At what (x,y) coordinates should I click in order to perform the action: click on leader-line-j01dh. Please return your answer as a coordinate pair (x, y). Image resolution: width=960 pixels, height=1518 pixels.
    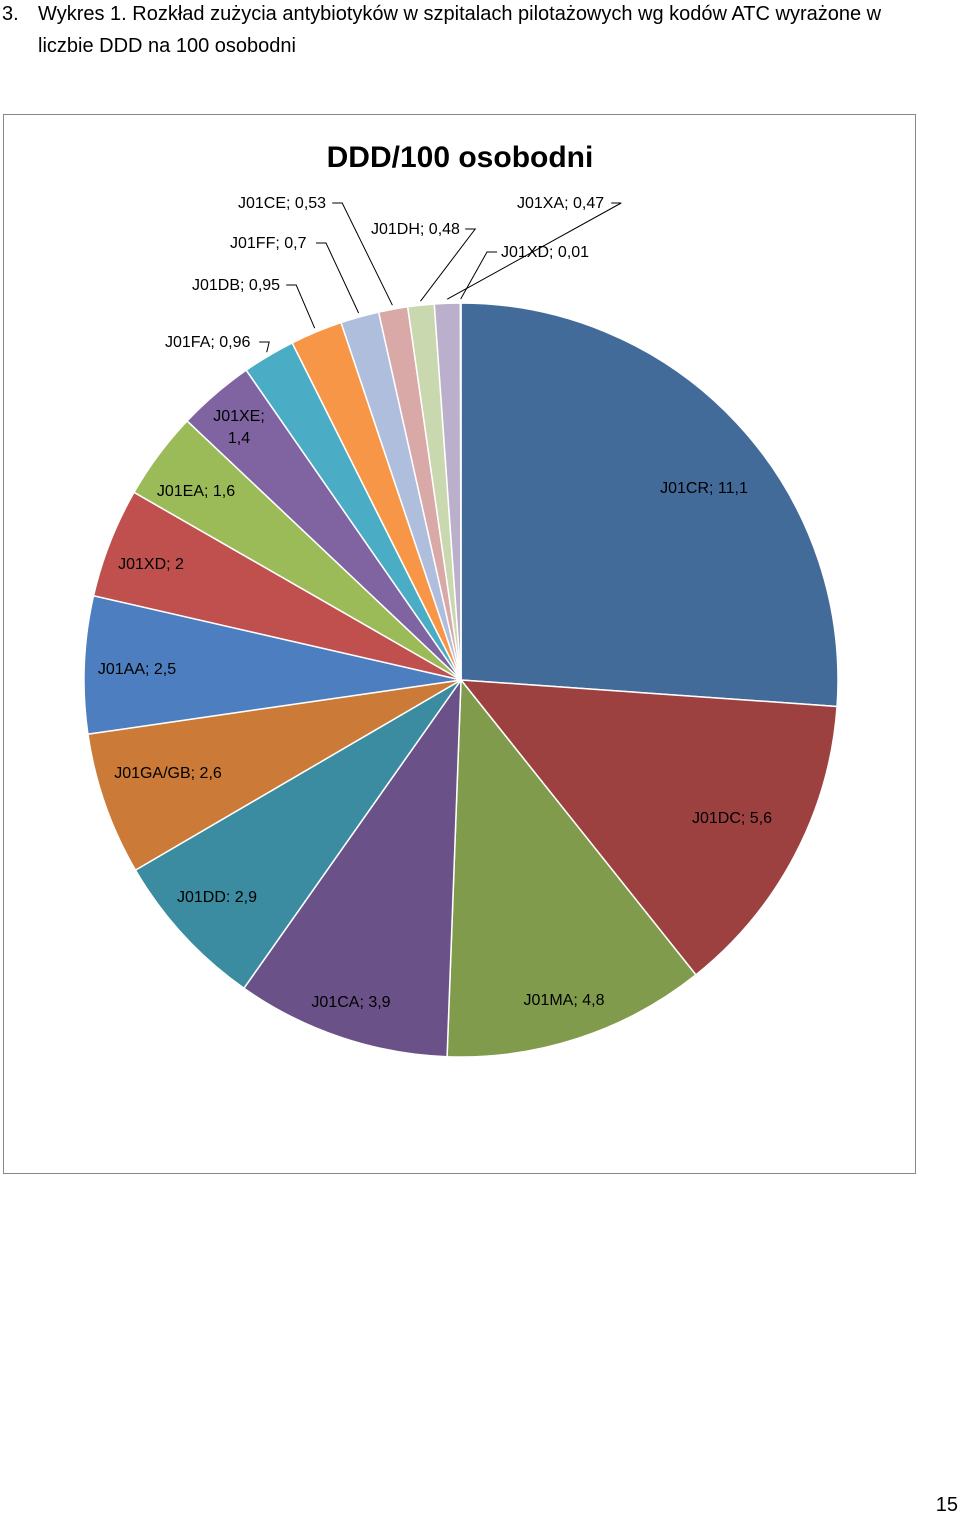
    Looking at the image, I should click on (448, 265).